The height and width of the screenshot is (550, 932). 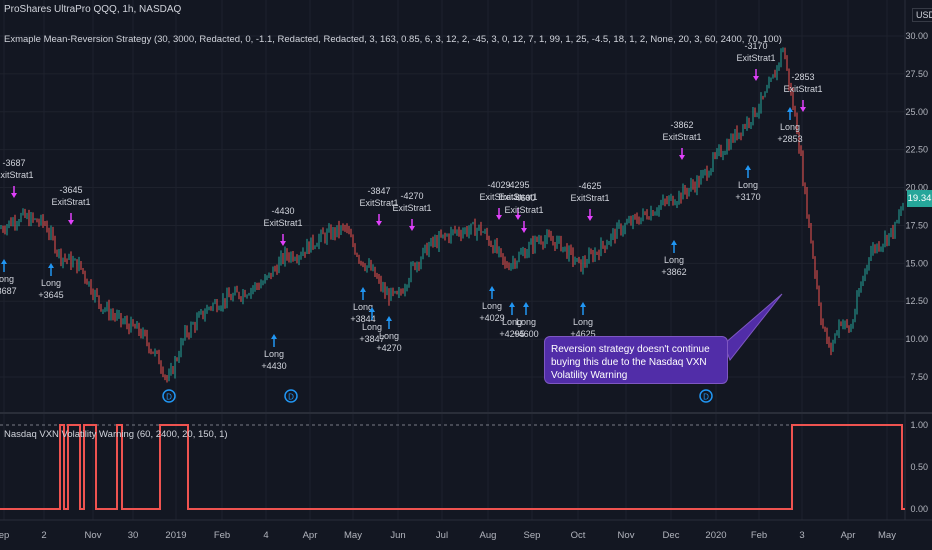 What do you see at coordinates (93, 9) in the screenshot?
I see `symbol-title: ProShares UltraPro QQQ, 1h, NASDAQ` at bounding box center [93, 9].